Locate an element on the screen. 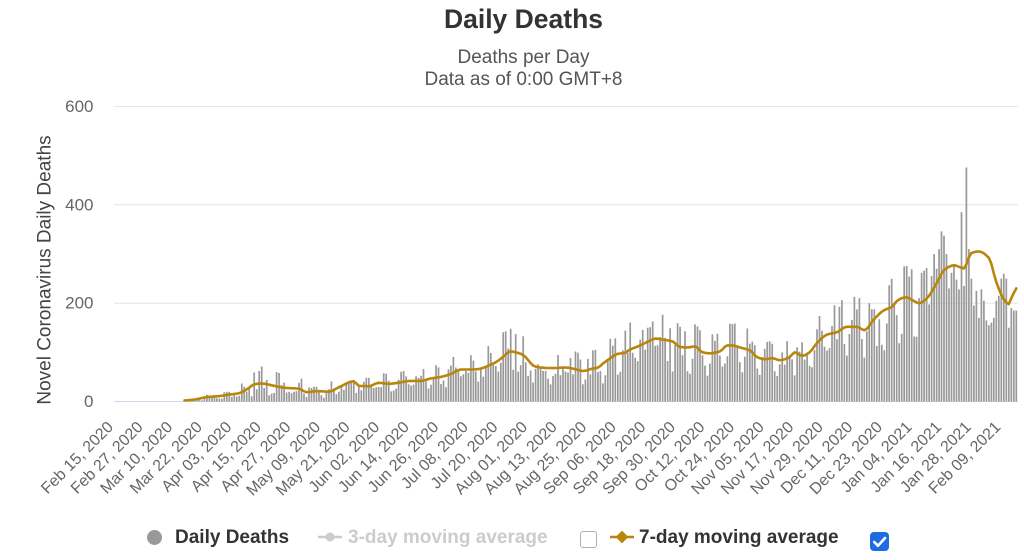 The image size is (1024, 560). svg-text: 200 is located at coordinates (79, 303).